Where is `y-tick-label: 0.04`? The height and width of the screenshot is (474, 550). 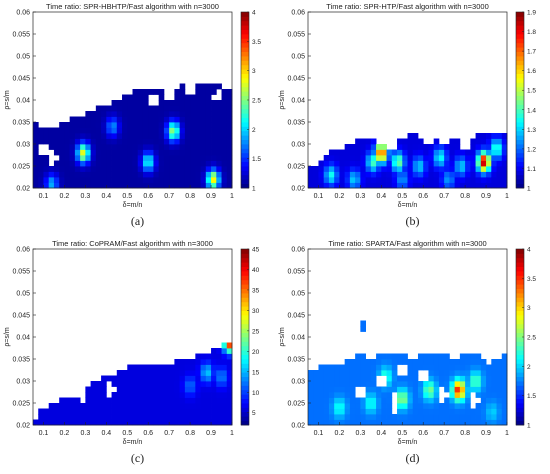 y-tick-label: 0.04 is located at coordinates (23, 101).